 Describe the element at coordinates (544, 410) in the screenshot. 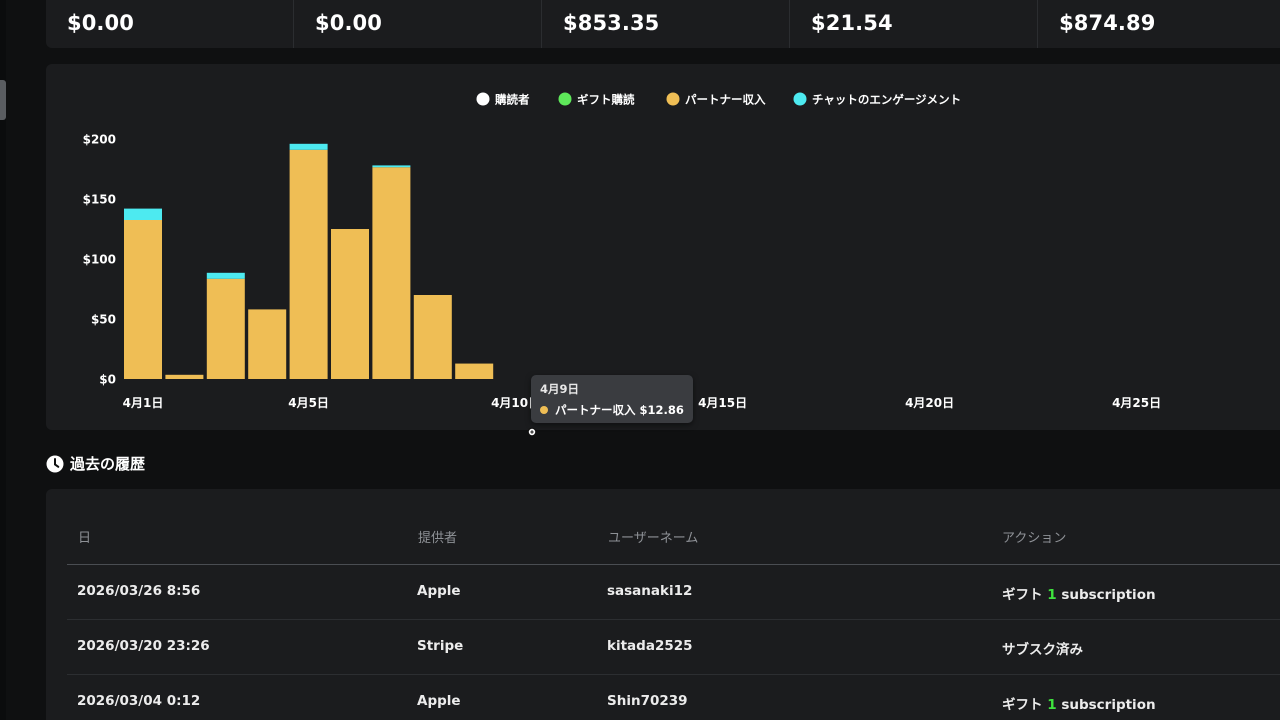

I see `tooltip-series-dot` at that location.